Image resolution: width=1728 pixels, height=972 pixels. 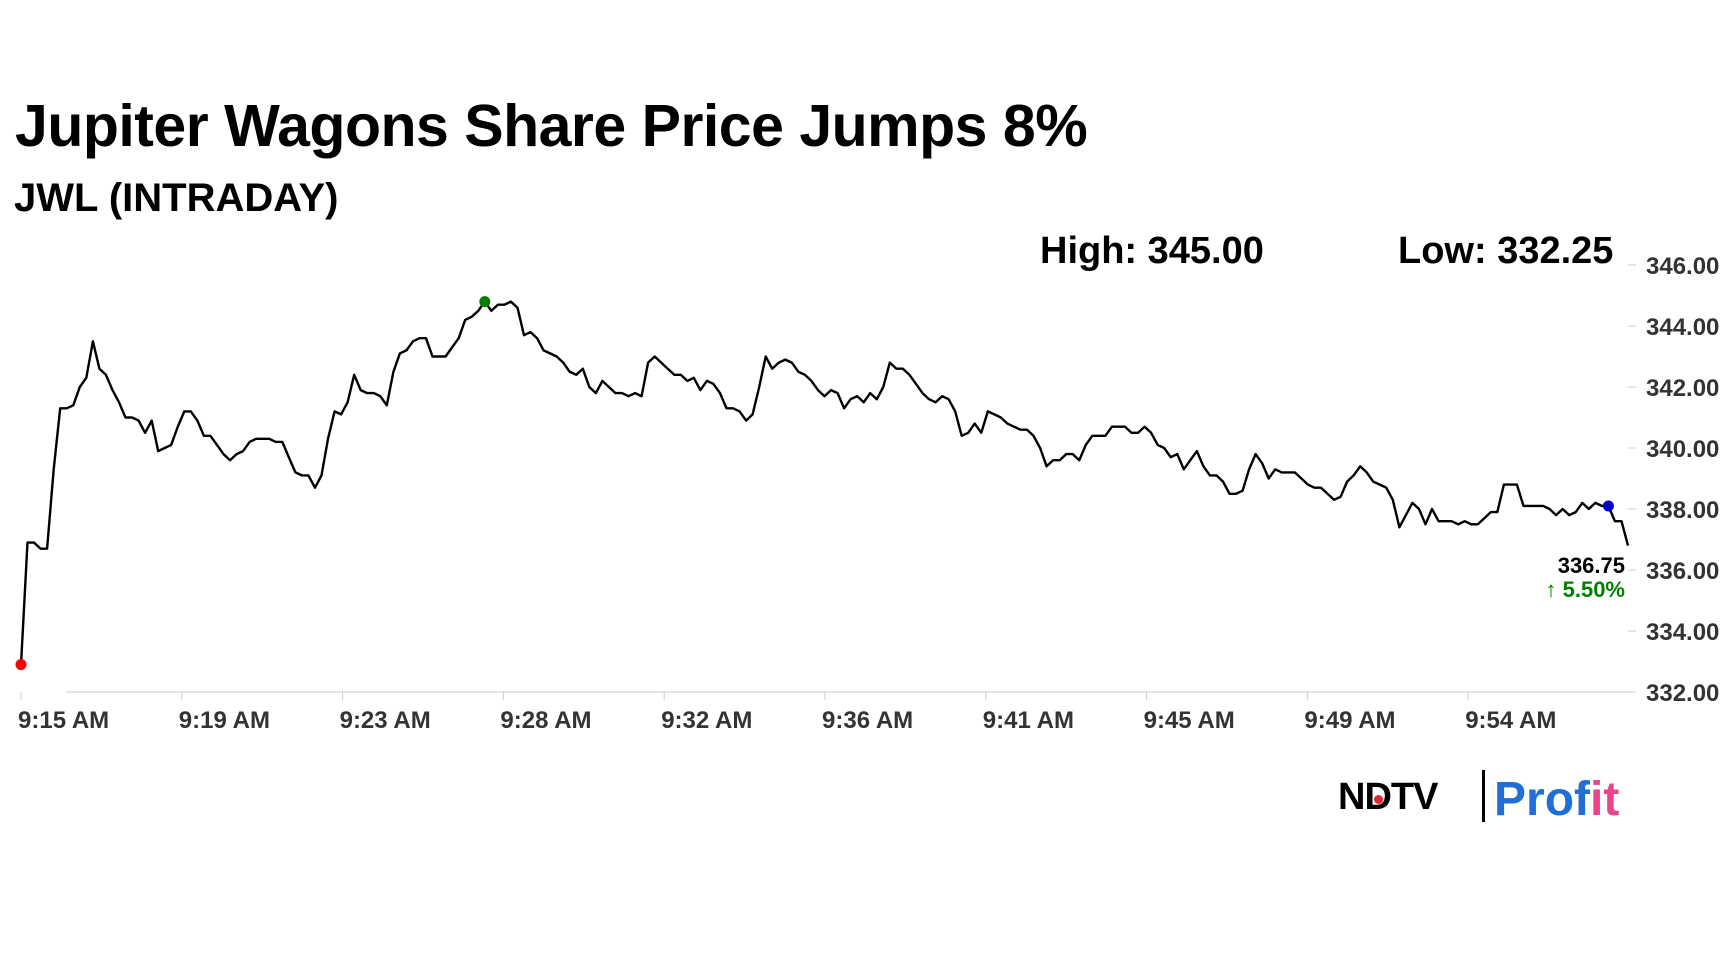 I want to click on x-tick-label: 9:41 AM, so click(x=1028, y=720).